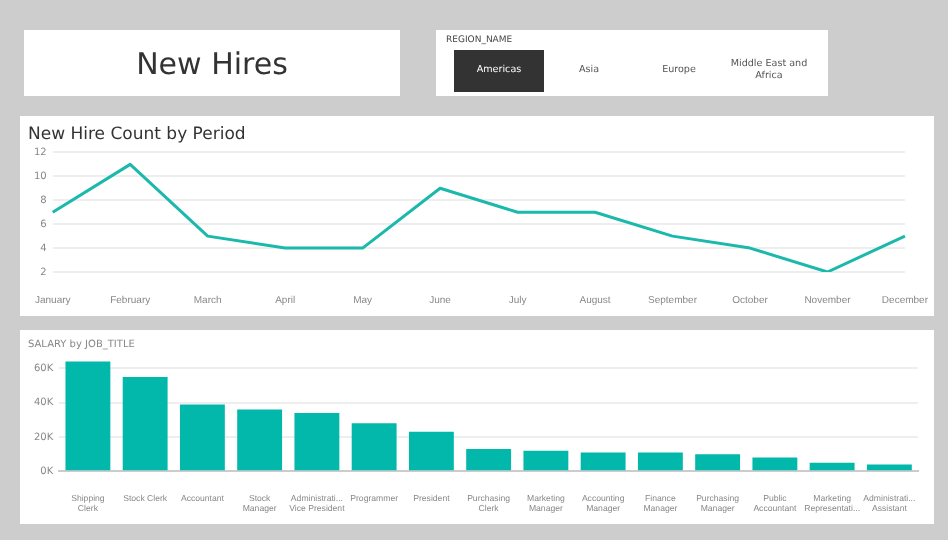 The image size is (948, 540). What do you see at coordinates (212, 63) in the screenshot?
I see `text: New Hires` at bounding box center [212, 63].